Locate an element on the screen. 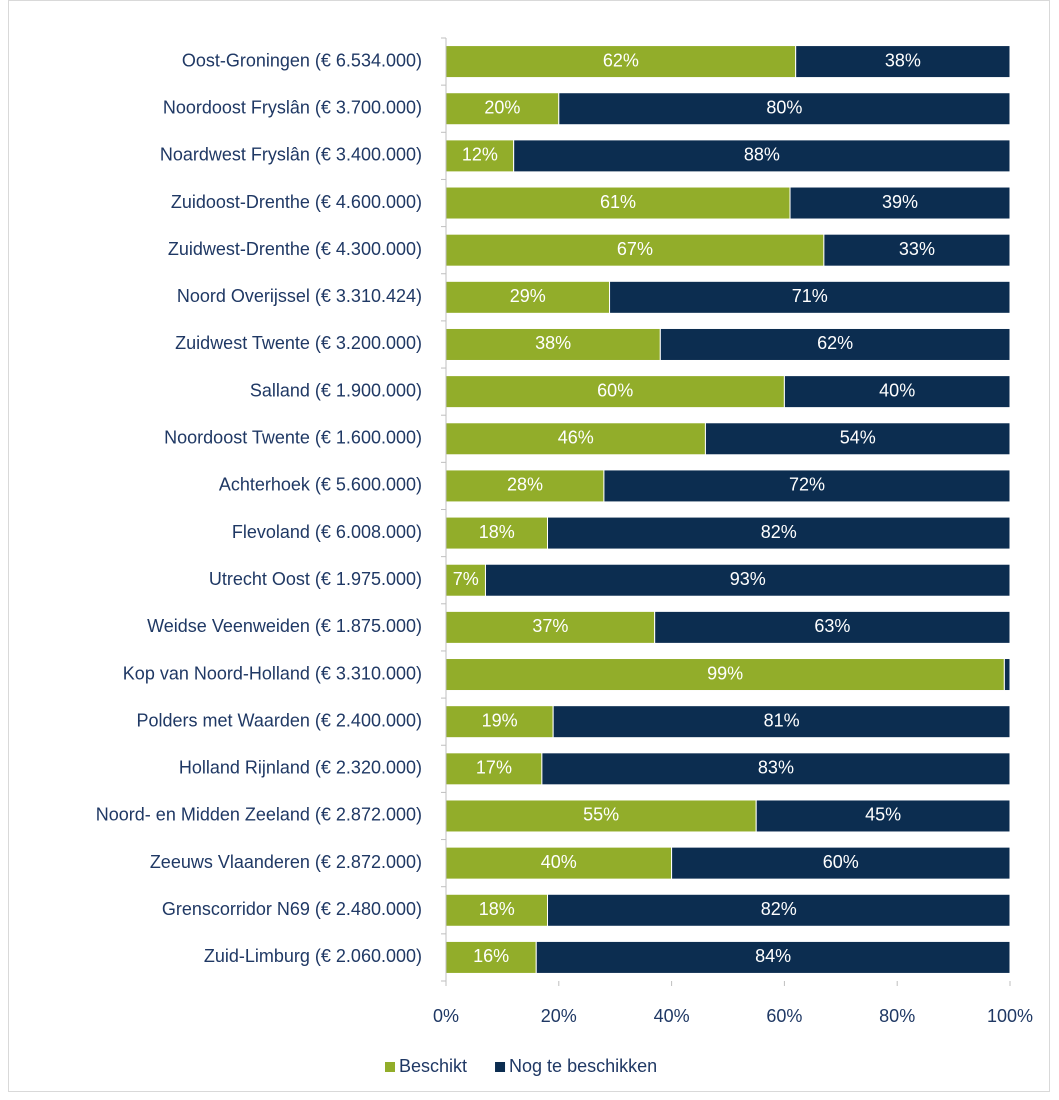 This screenshot has height=1100, width=1059. data-label: 83% is located at coordinates (776, 768).